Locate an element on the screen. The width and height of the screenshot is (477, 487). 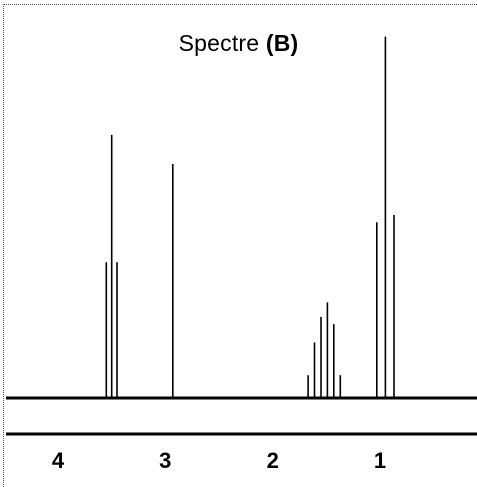
chart-title: Spectre (B) is located at coordinates (238, 43).